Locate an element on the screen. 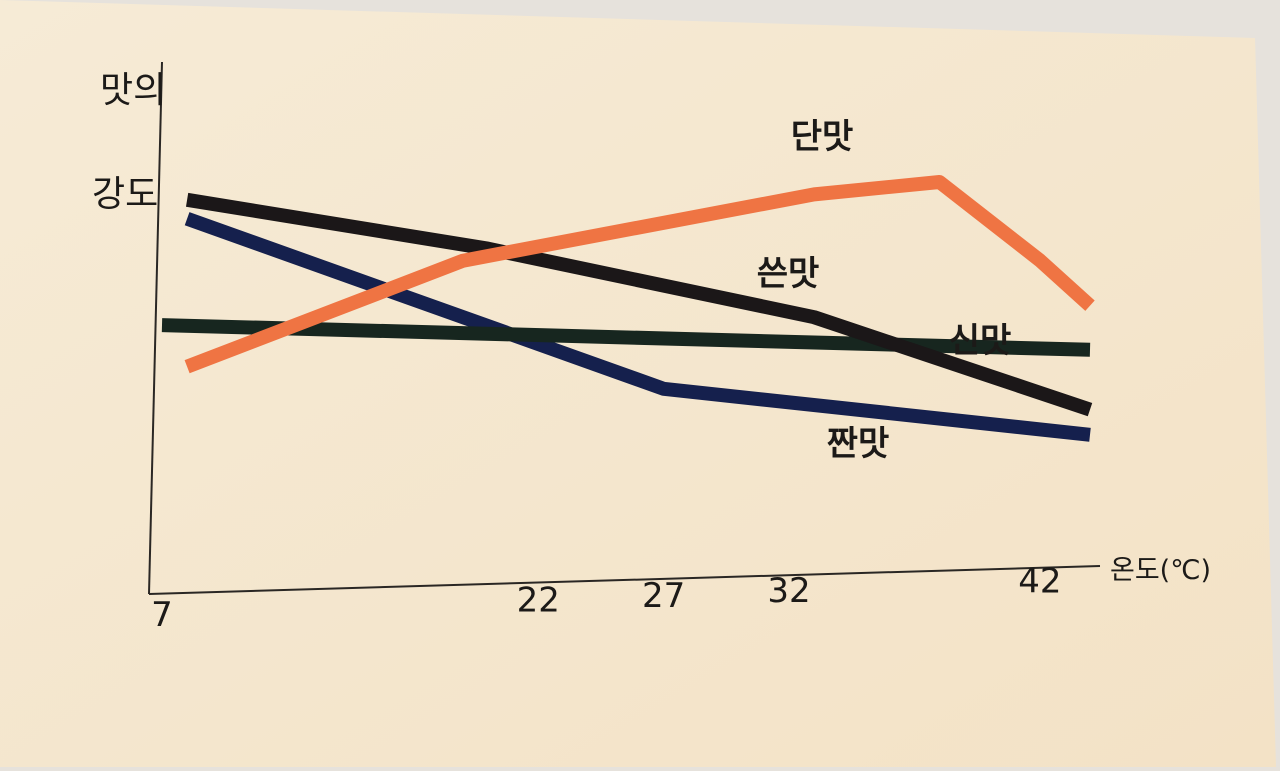 Image resolution: width=1280 pixels, height=771 pixels. series-label: 짠맛 is located at coordinates (858, 444).